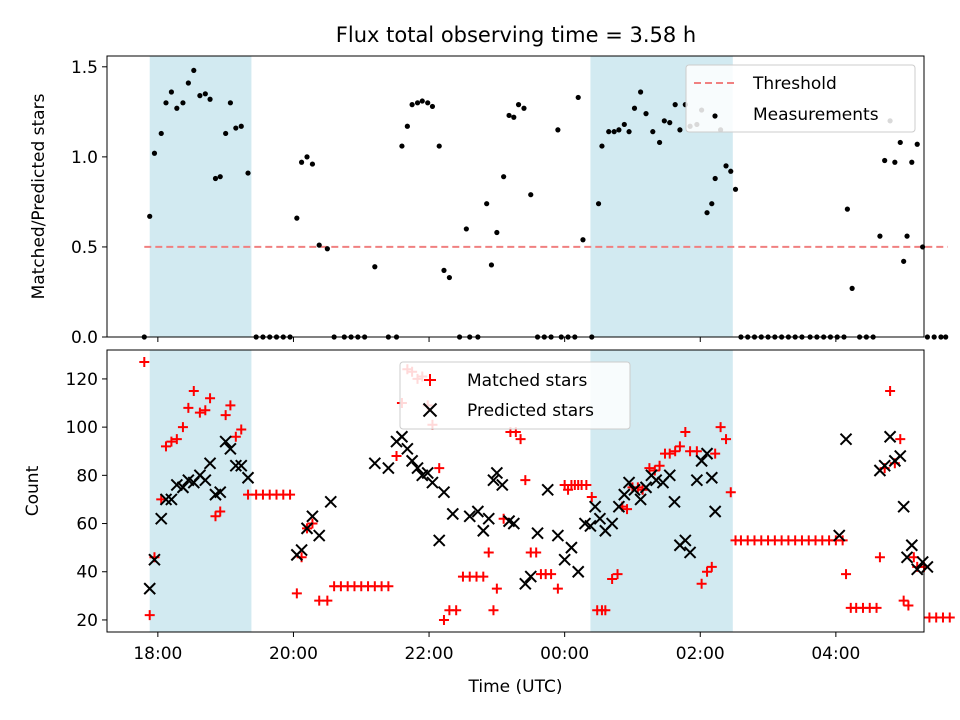  I want to click on top-legend: Threshold Measurements, so click(800, 98).